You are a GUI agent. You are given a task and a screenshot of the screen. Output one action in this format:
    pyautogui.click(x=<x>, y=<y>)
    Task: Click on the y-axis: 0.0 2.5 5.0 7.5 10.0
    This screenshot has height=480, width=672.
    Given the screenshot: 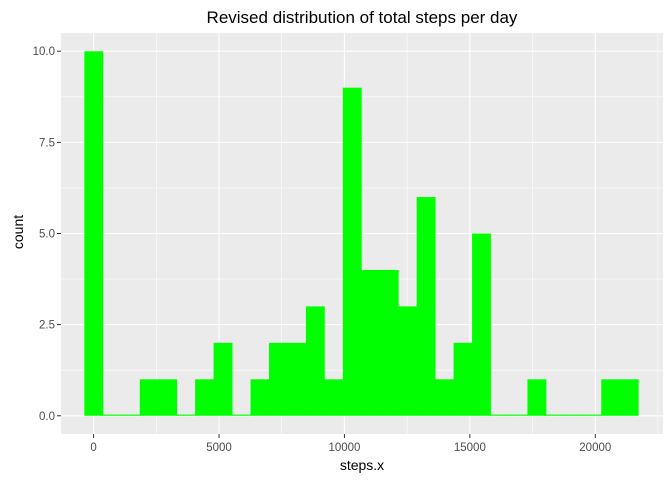 What is the action you would take?
    pyautogui.click(x=47, y=234)
    